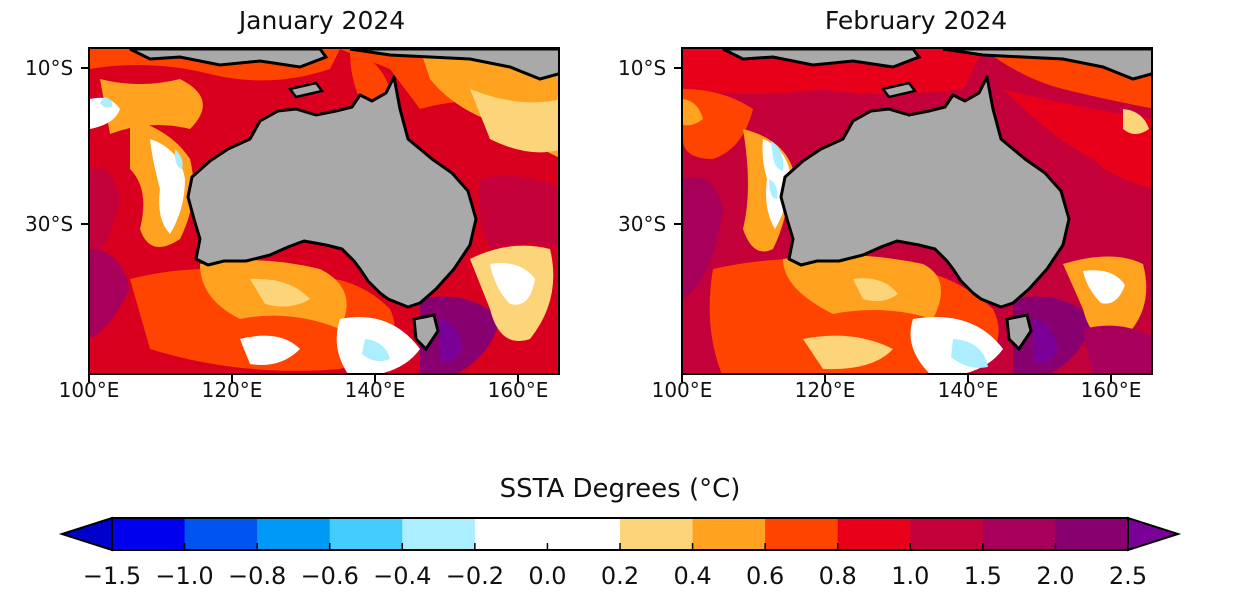  Describe the element at coordinates (910, 576) in the screenshot. I see `colorbar-tick-label: 1.0` at that location.